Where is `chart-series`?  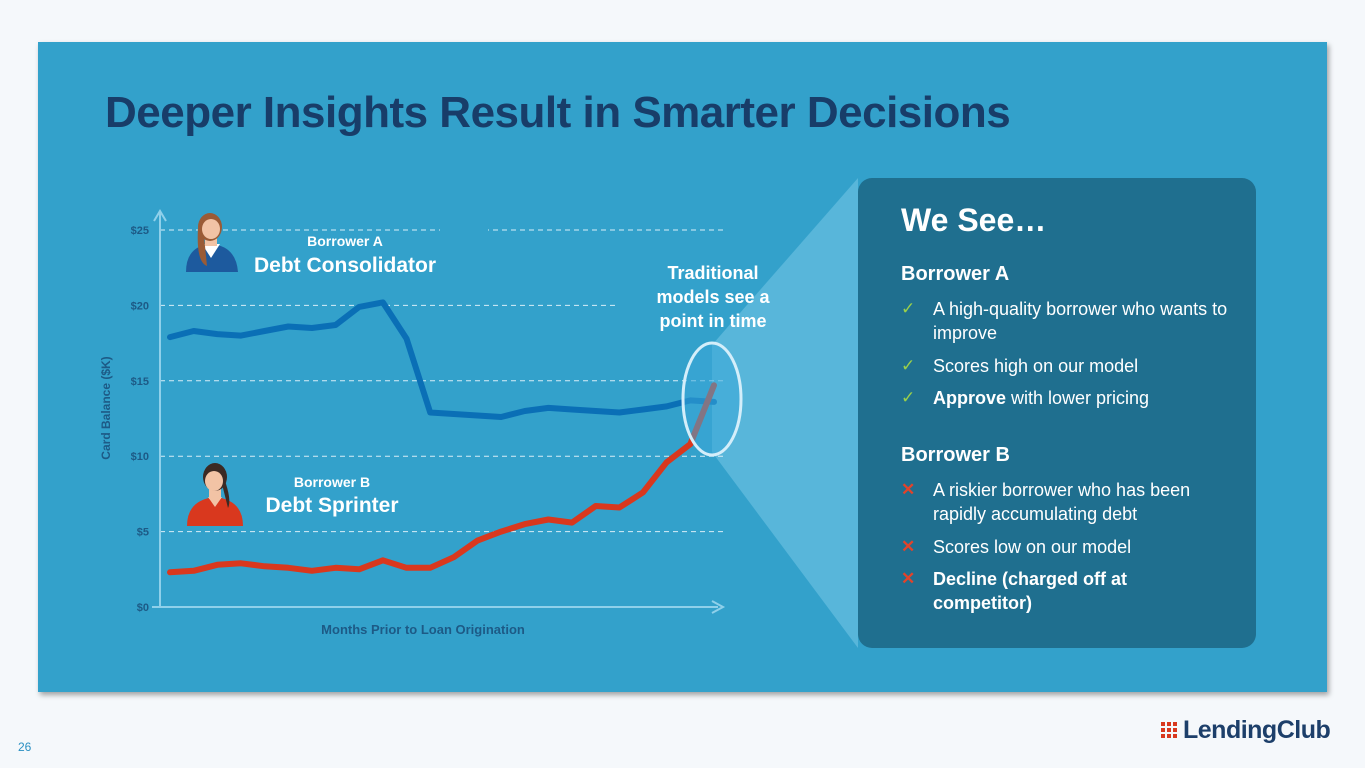
chart-series is located at coordinates (442, 437).